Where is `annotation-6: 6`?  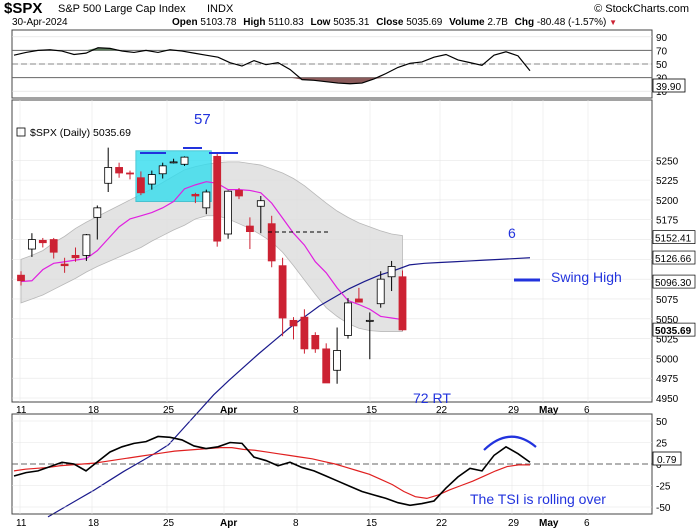 annotation-6: 6 is located at coordinates (512, 233).